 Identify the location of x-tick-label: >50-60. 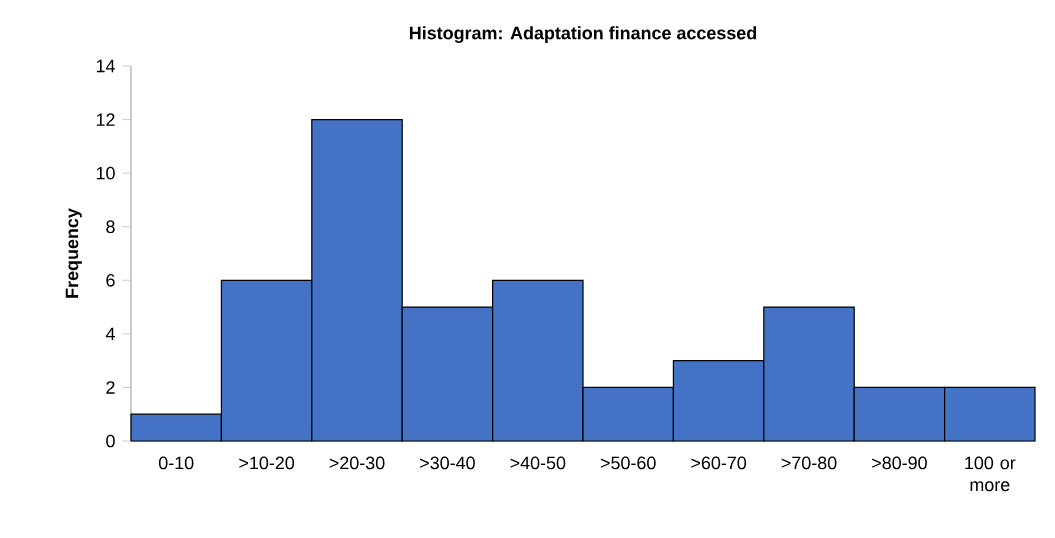
(628, 463).